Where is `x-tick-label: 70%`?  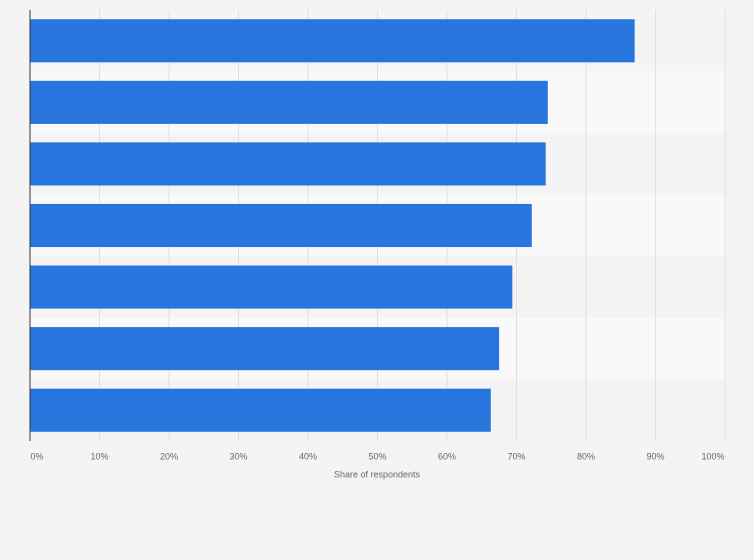
x-tick-label: 70% is located at coordinates (516, 456).